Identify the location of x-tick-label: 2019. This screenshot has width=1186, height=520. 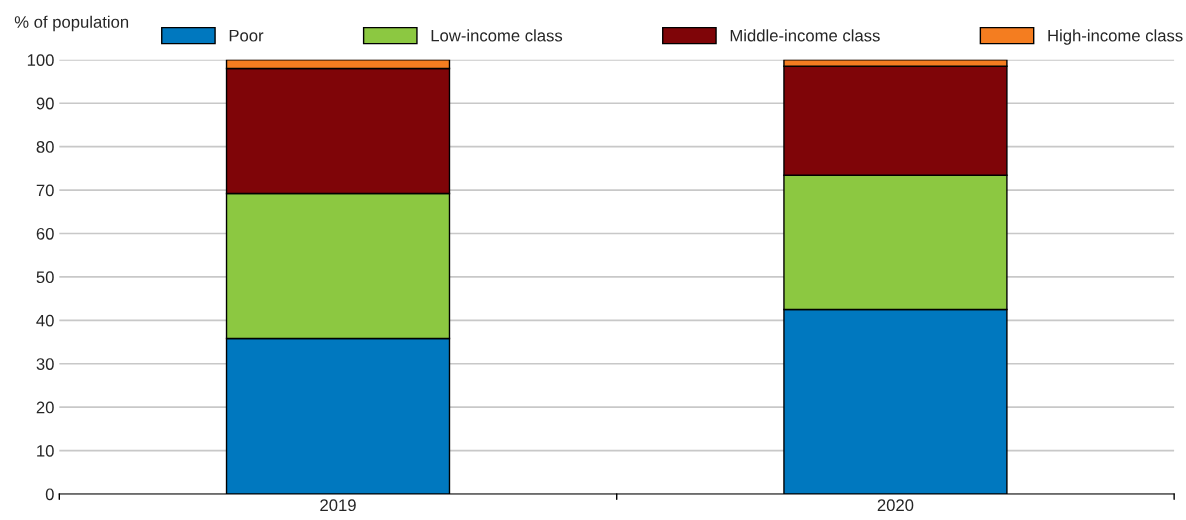
(338, 505).